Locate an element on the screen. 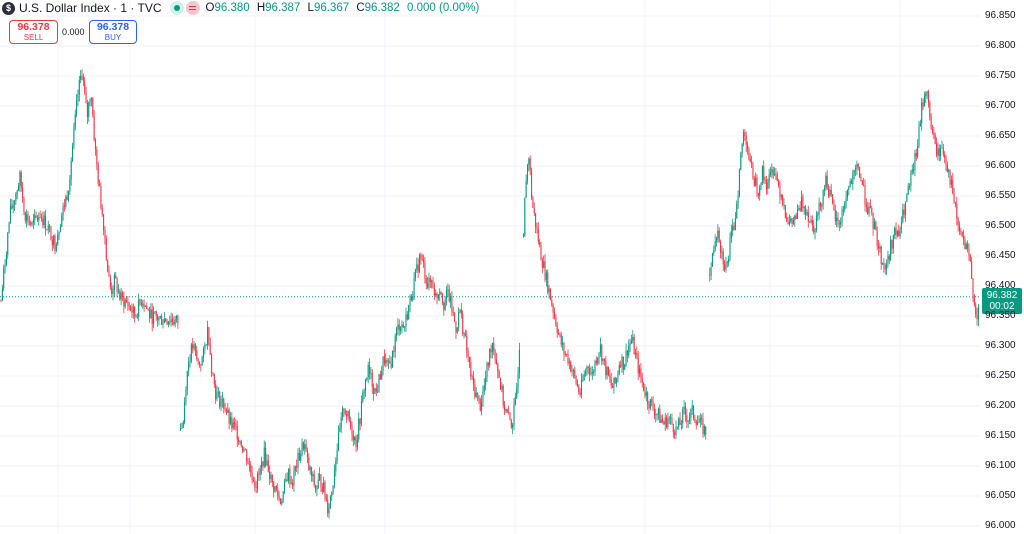  symbol-title: U.S. Dollar Index · 1 · TVC is located at coordinates (90, 8).